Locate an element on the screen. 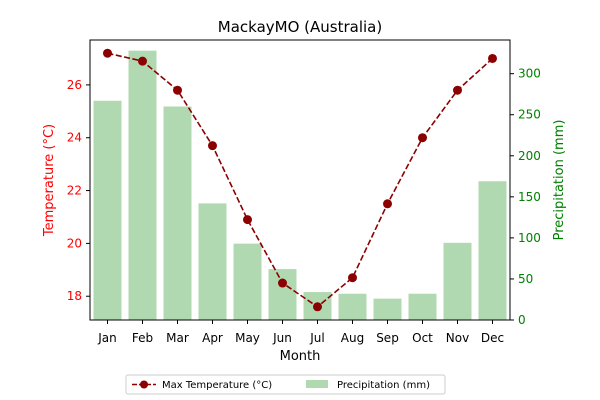 Image resolution: width=600 pixels, height=400 pixels. precipitation-bar-nov is located at coordinates (457, 281).